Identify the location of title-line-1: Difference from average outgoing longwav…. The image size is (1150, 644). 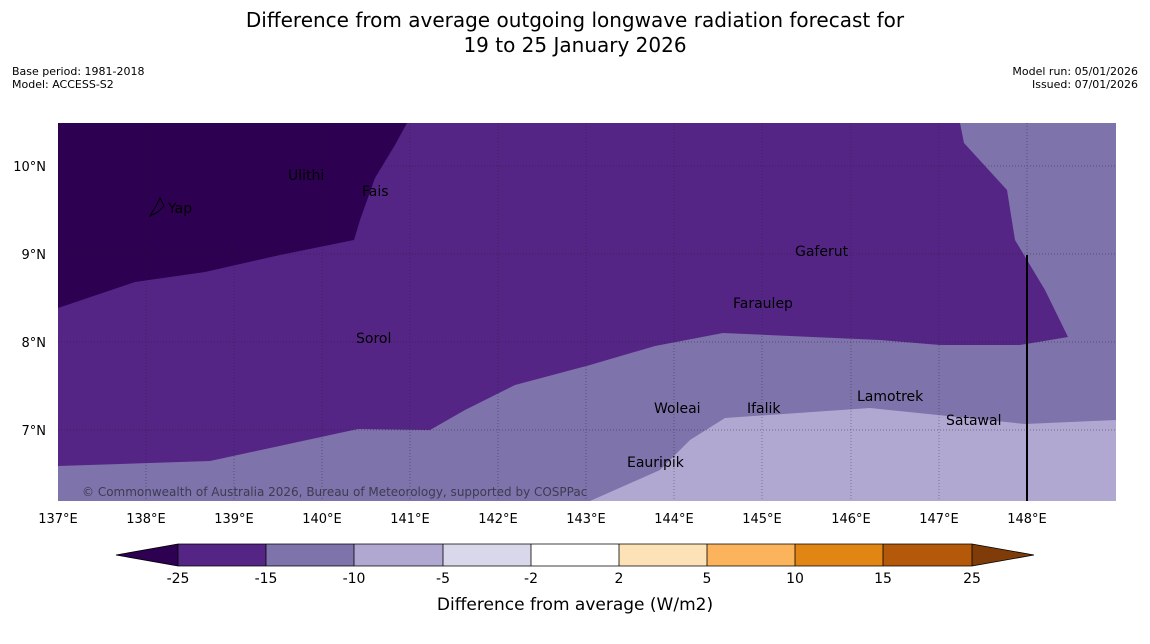
(575, 20).